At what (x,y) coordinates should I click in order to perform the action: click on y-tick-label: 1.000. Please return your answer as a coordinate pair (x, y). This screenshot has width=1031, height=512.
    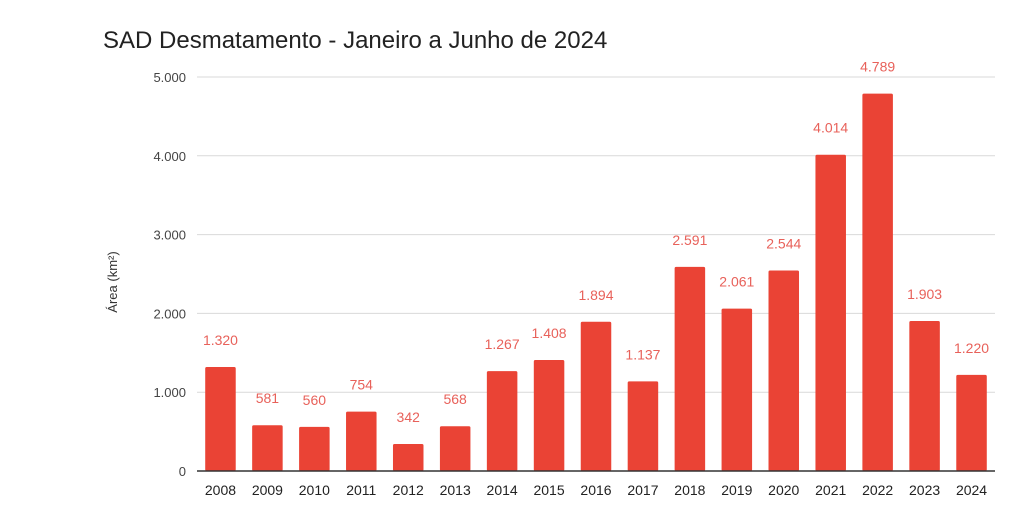
    Looking at the image, I should click on (169, 392).